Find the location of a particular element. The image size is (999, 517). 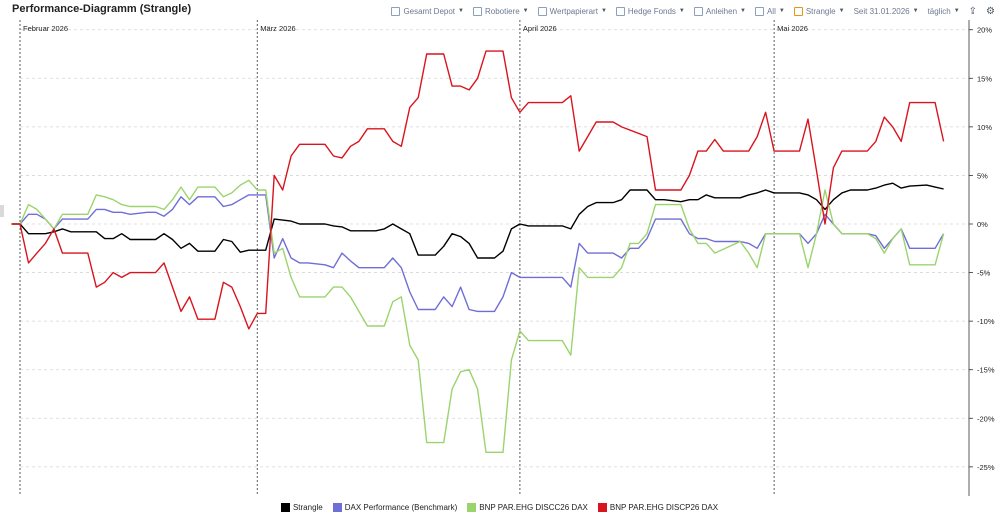

legend-label: BNP PAR.EHG DISCC26 DAX is located at coordinates (533, 507).